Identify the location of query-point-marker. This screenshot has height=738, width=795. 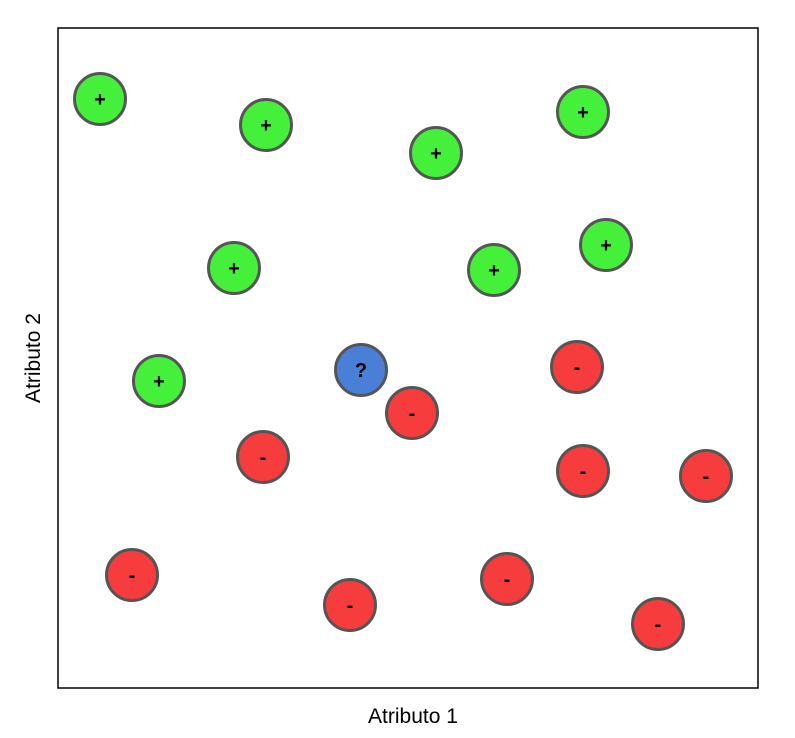
(361, 370).